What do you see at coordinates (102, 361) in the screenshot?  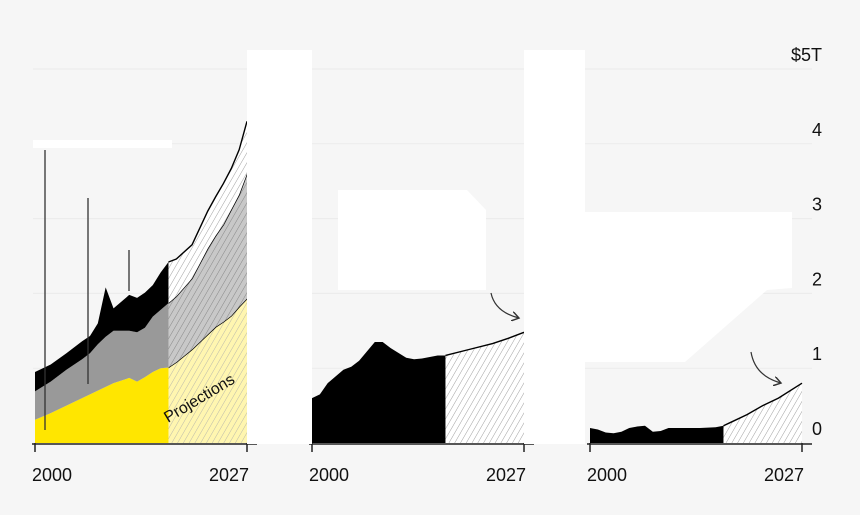 I see `area-gray-historical` at bounding box center [102, 361].